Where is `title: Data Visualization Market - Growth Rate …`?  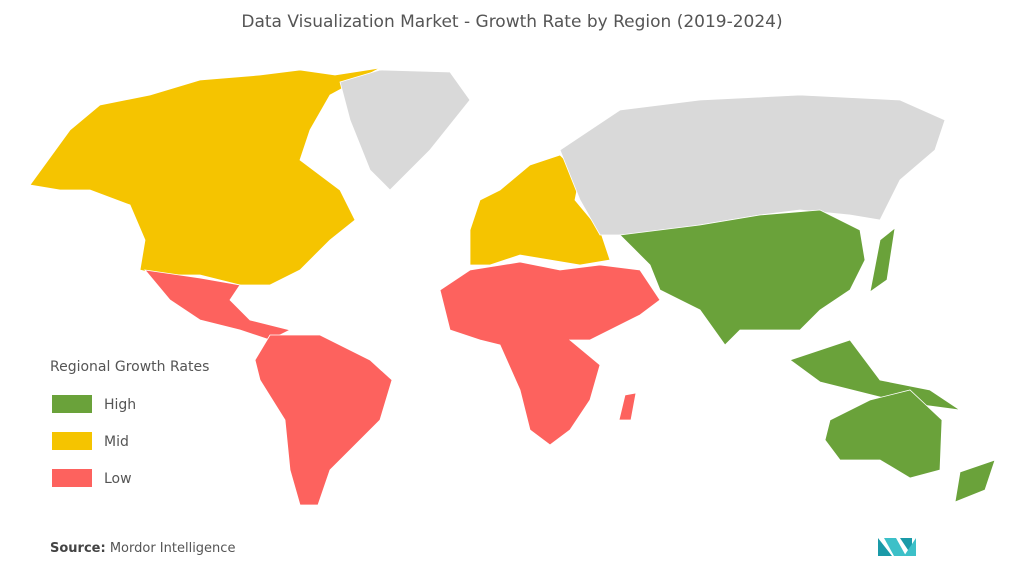 title: Data Visualization Market - Growth Rate … is located at coordinates (511, 22).